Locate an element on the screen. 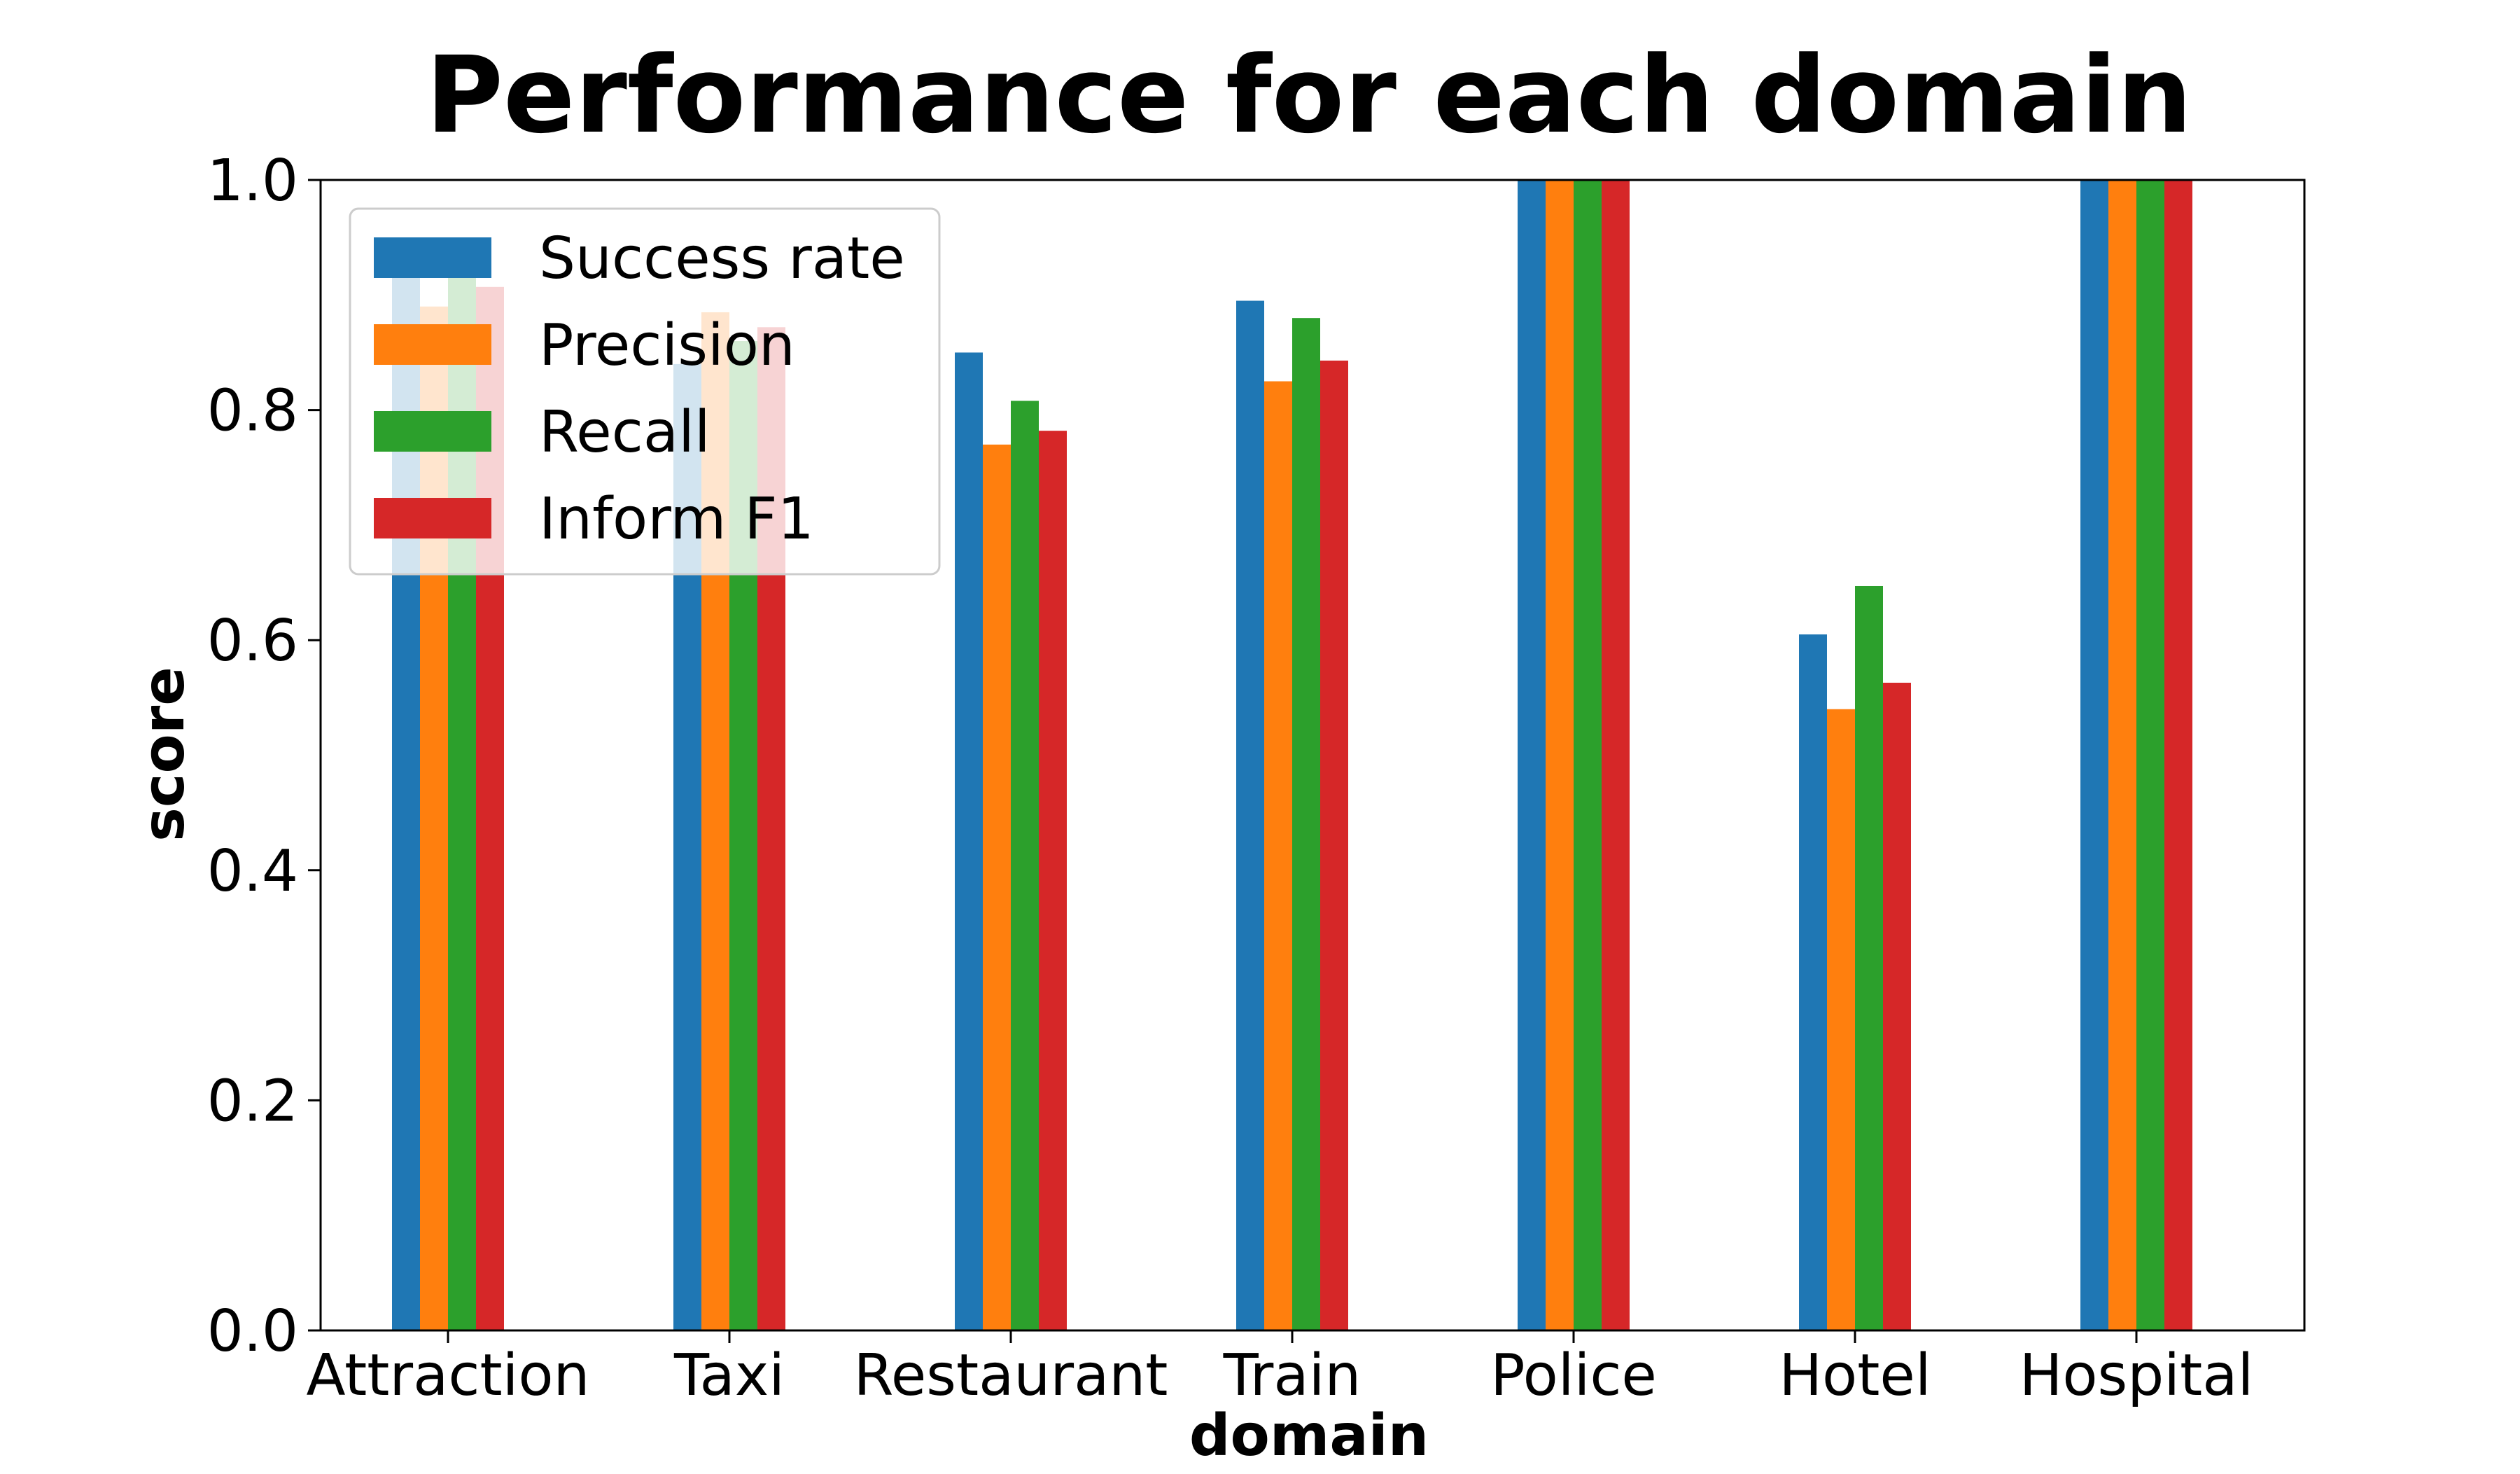 The height and width of the screenshot is (1474, 2520). bar-restaurant-precision is located at coordinates (997, 887).